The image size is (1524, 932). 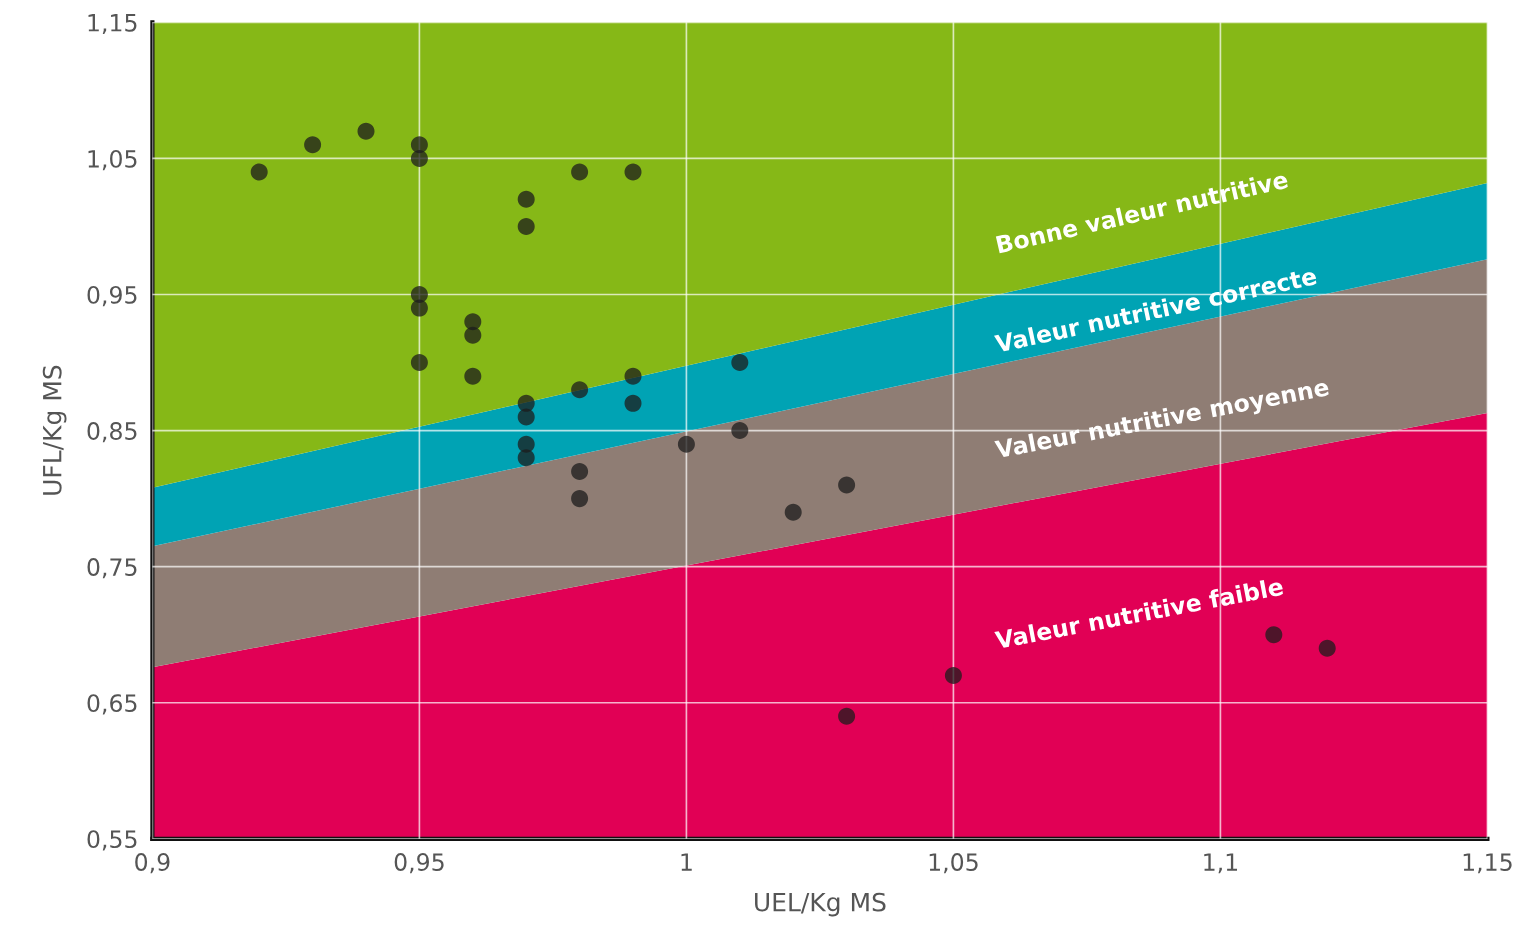 What do you see at coordinates (112, 432) in the screenshot?
I see `y-tick-label: 0,85` at bounding box center [112, 432].